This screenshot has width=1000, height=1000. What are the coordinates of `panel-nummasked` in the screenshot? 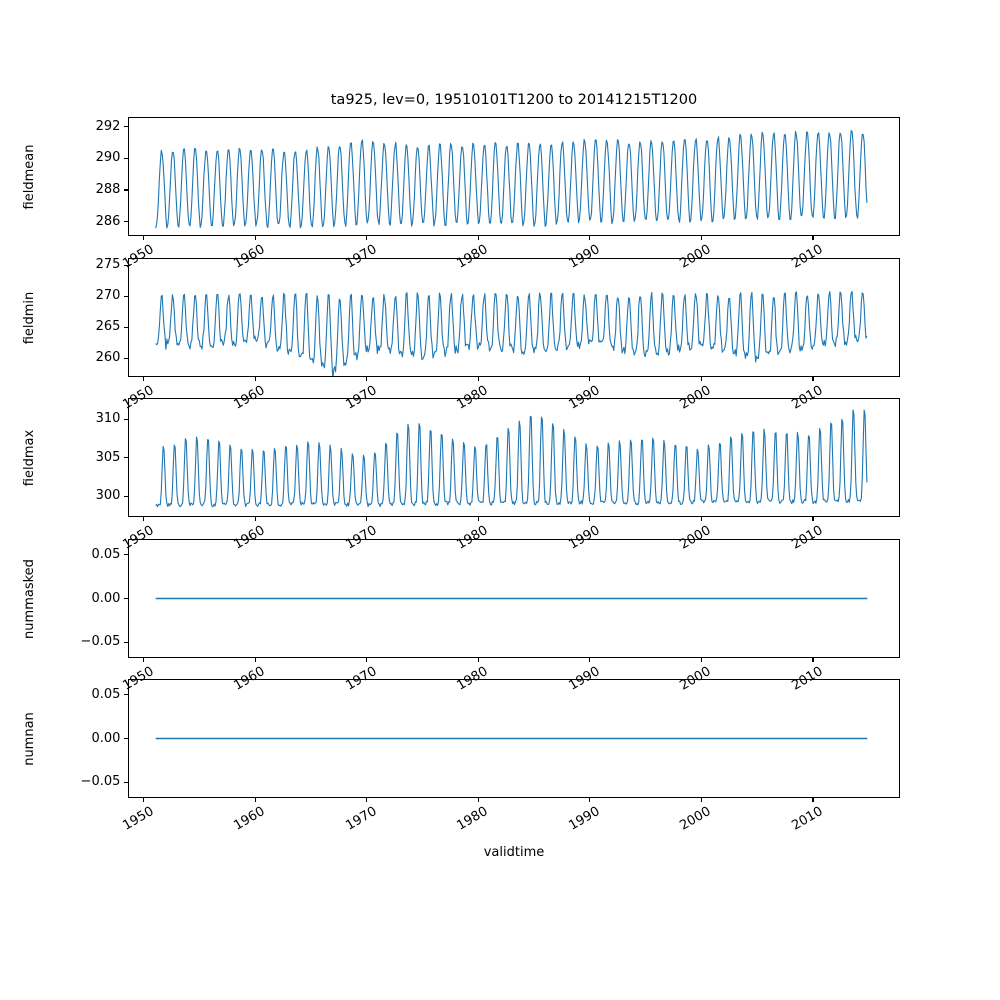 It's located at (514, 598).